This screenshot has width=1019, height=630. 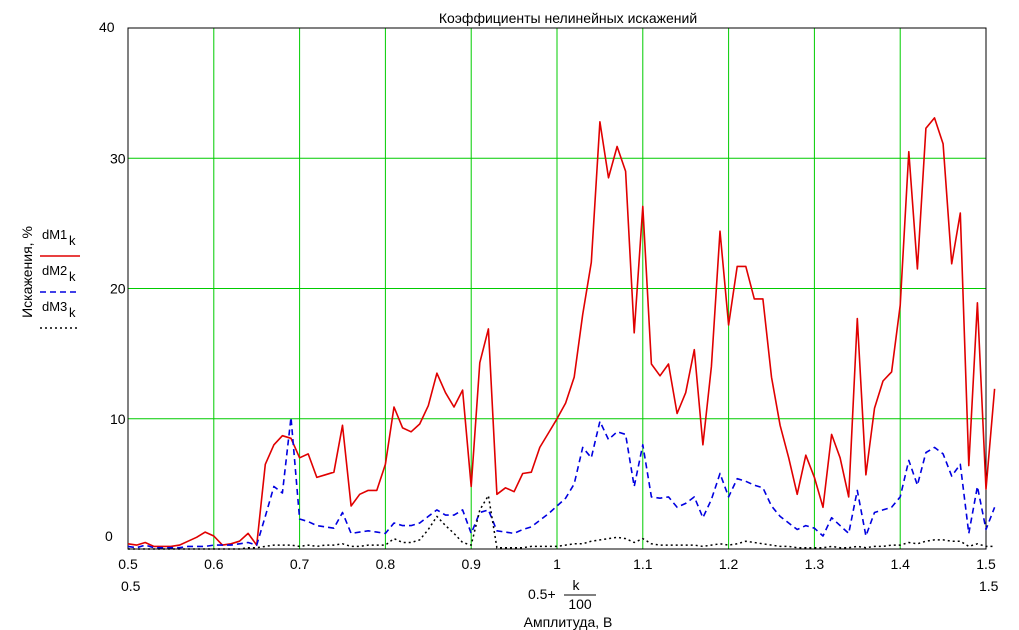 What do you see at coordinates (131, 586) in the screenshot?
I see `x-min-label: 0.5` at bounding box center [131, 586].